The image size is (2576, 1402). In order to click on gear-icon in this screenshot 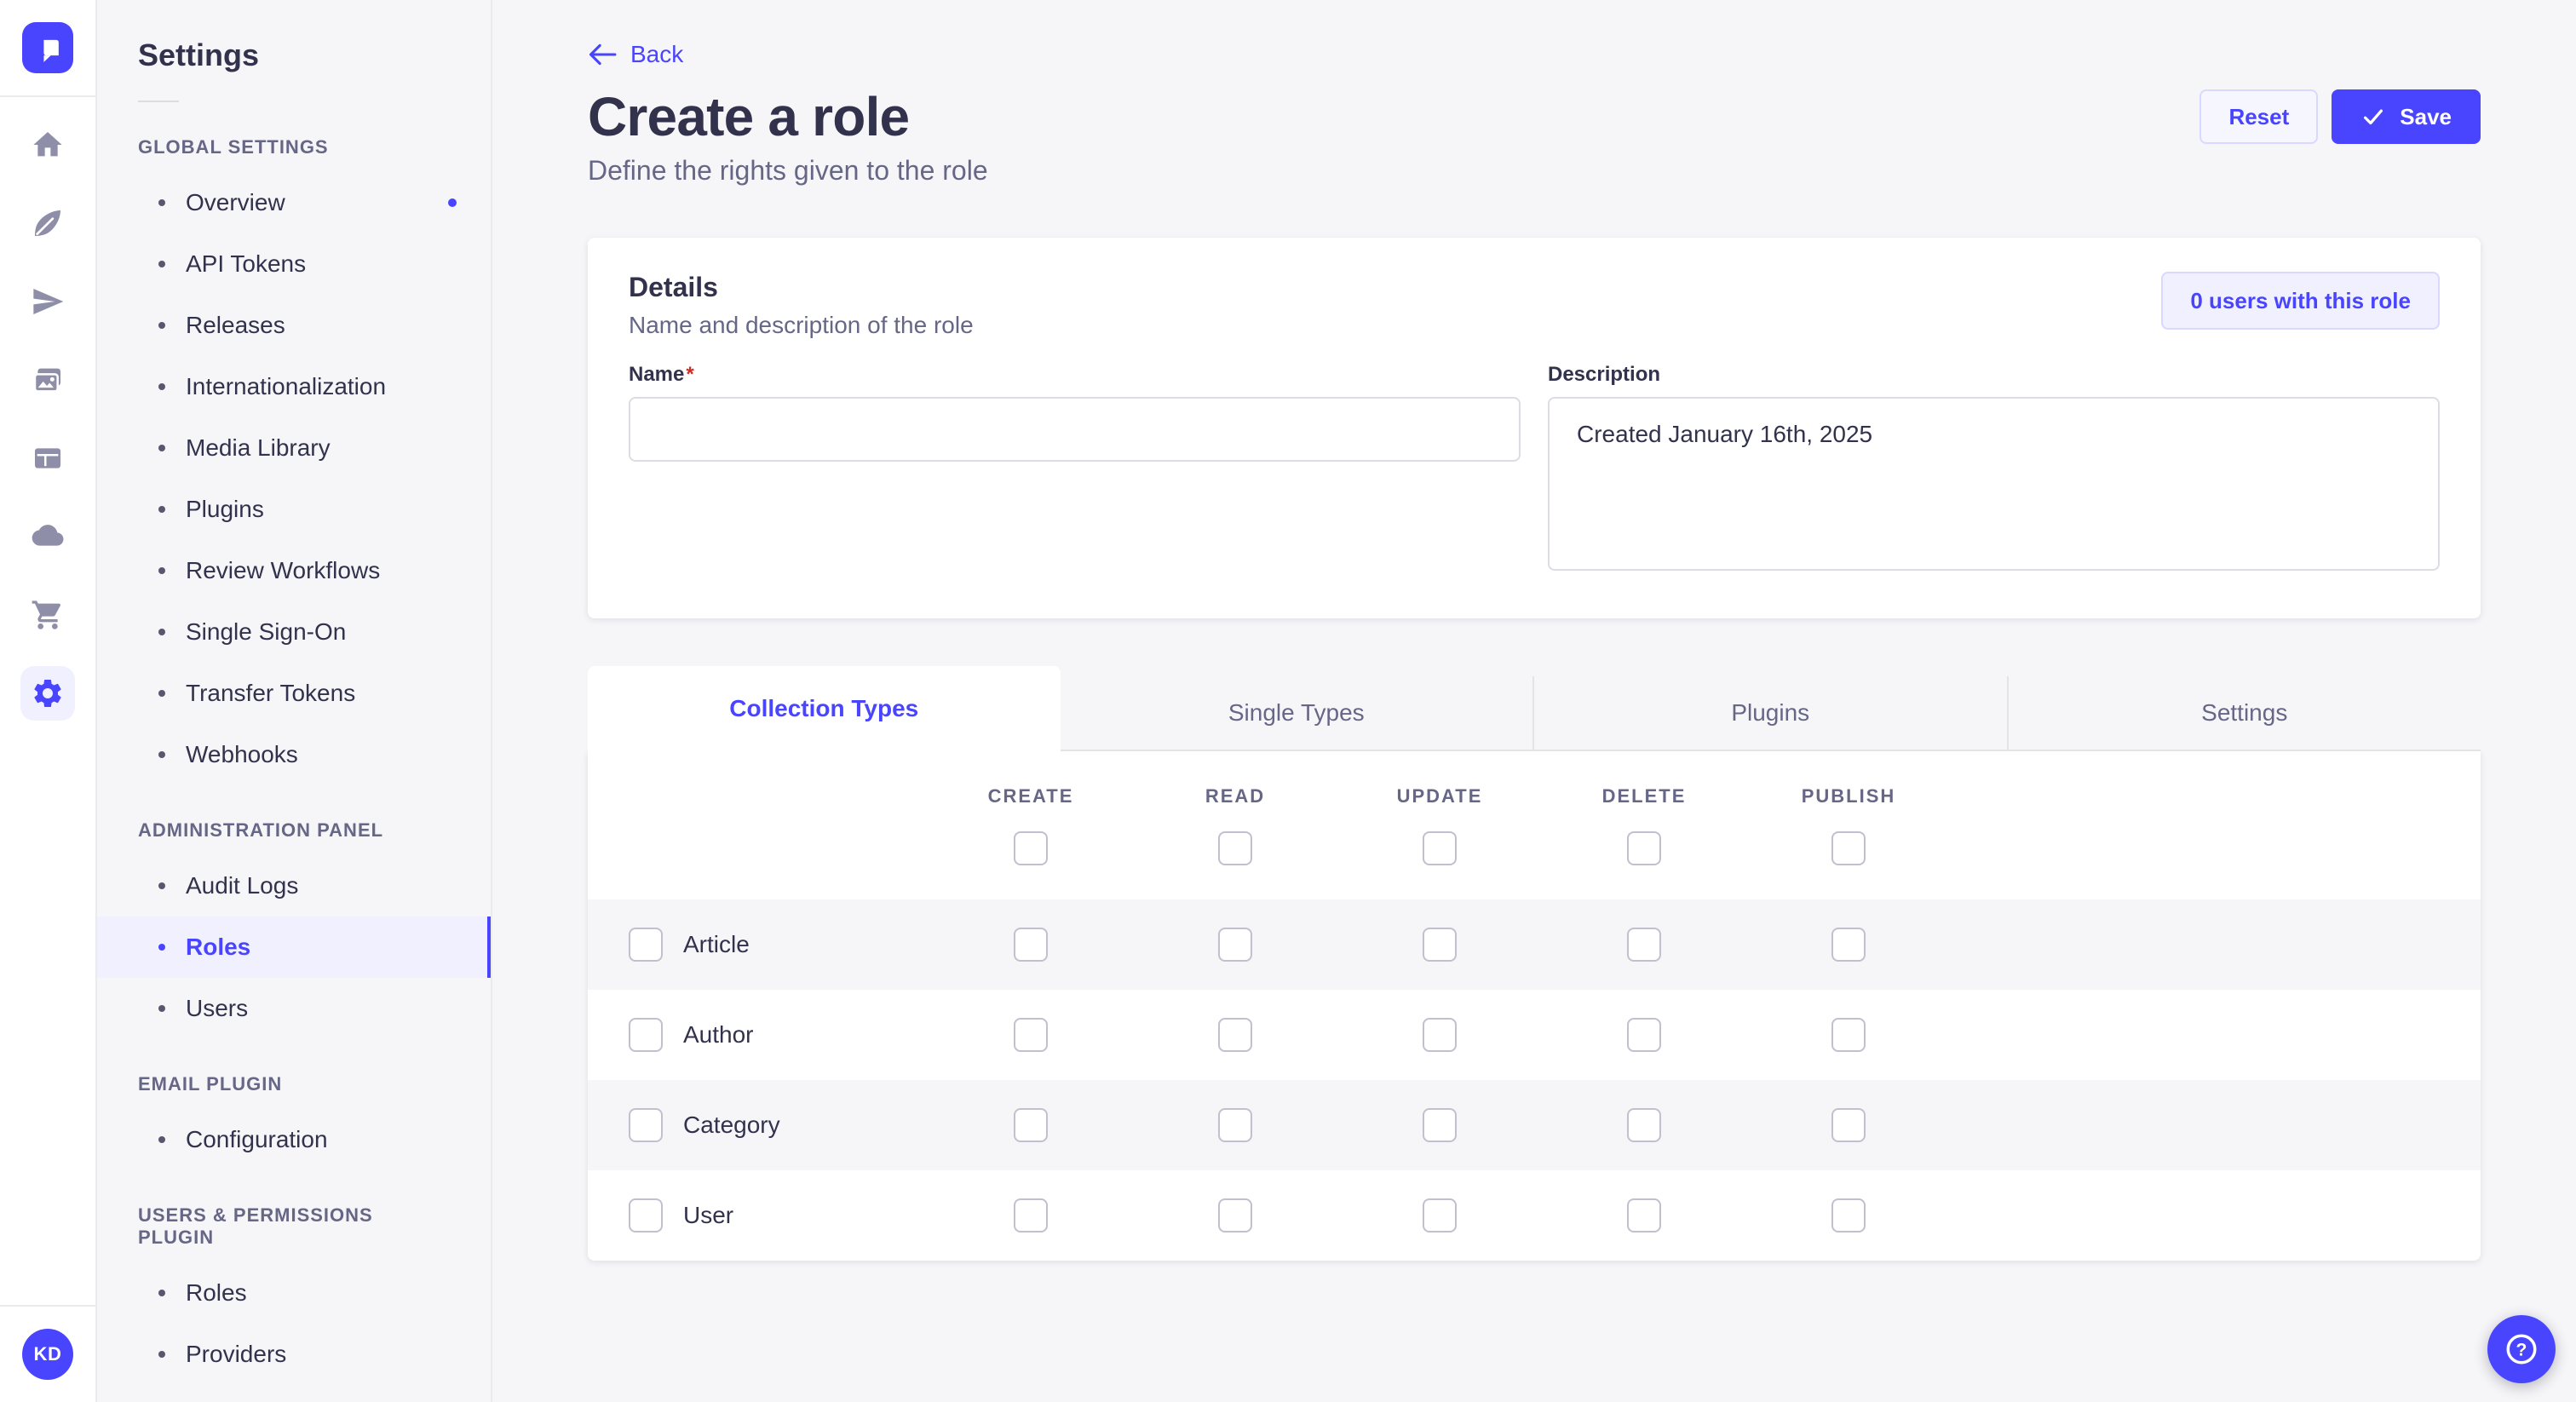, I will do `click(48, 693)`.